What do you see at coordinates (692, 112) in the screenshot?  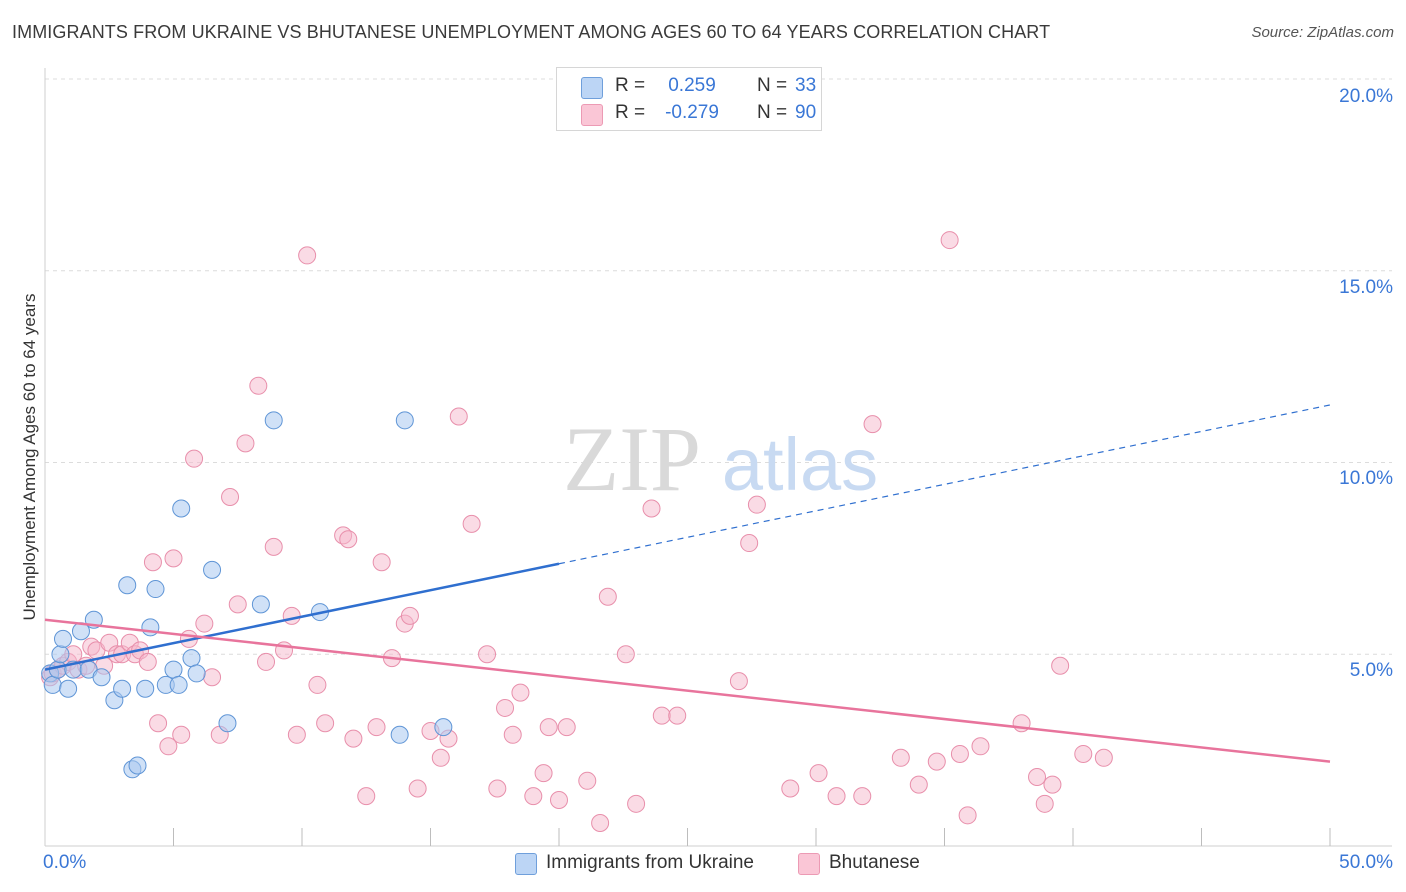 I see `r-value: -0.279` at bounding box center [692, 112].